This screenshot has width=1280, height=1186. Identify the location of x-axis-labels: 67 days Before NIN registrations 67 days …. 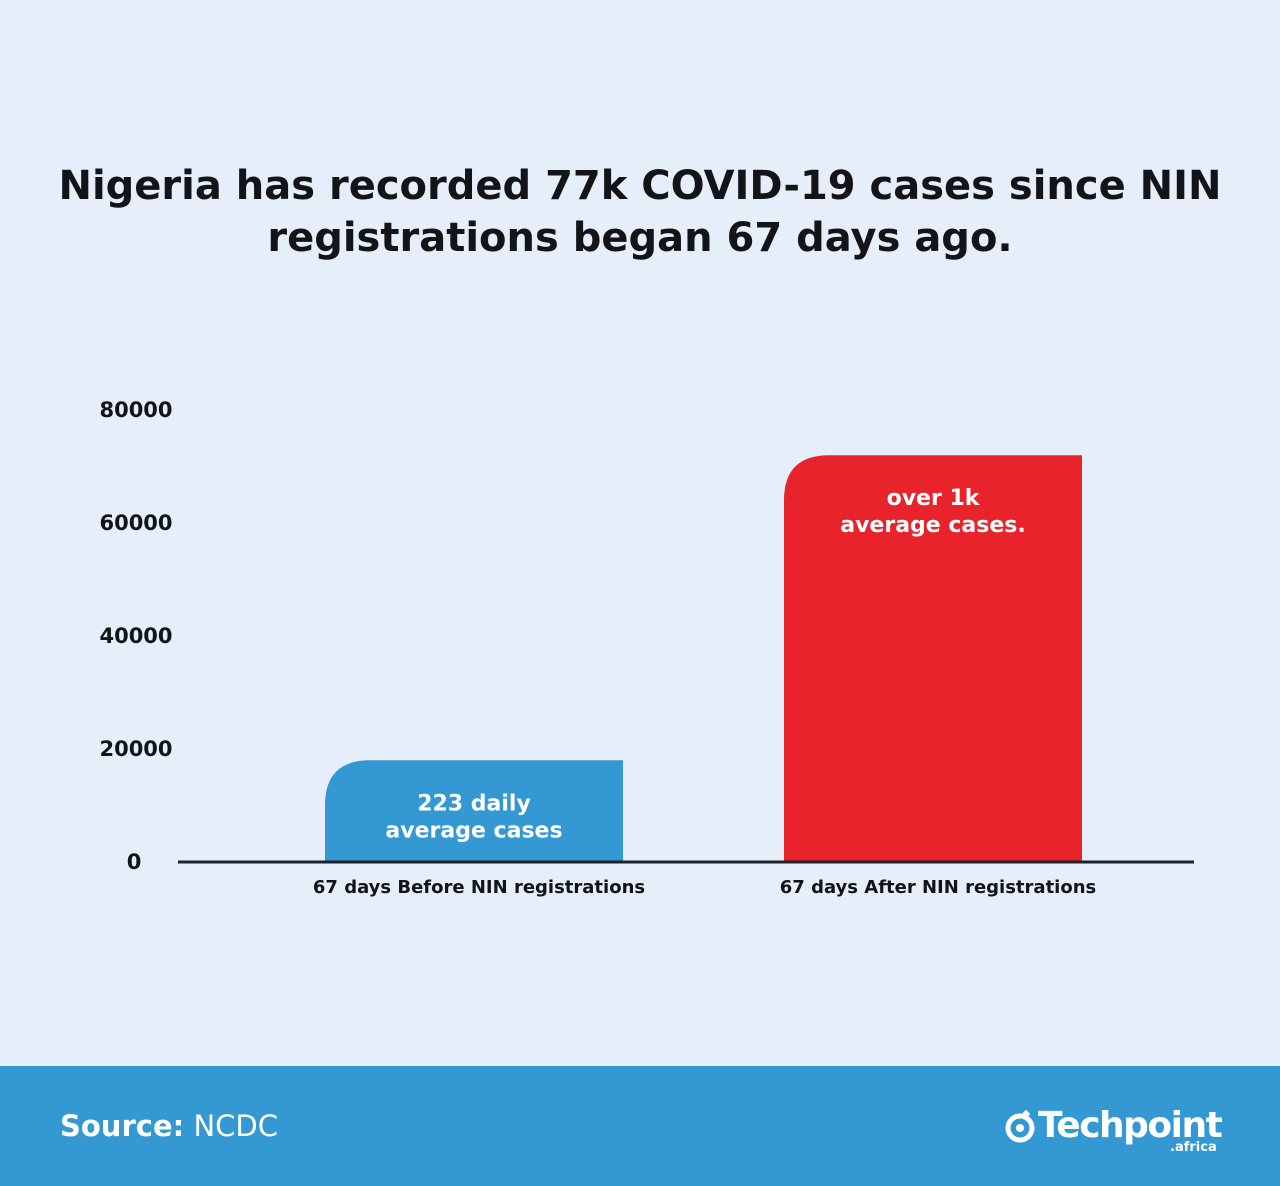
(704, 887).